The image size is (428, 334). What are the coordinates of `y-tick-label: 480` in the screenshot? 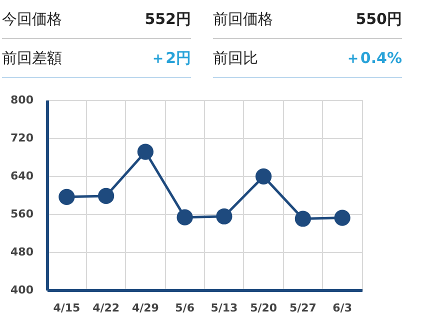 It's located at (22, 252).